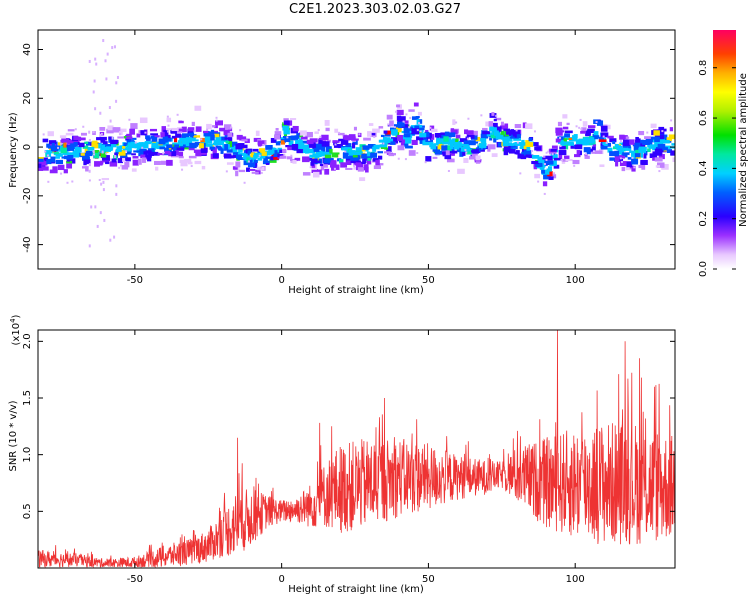 This screenshot has height=600, width=750. Describe the element at coordinates (27, 98) in the screenshot. I see `spectrogram-ytick-label: 20` at that location.